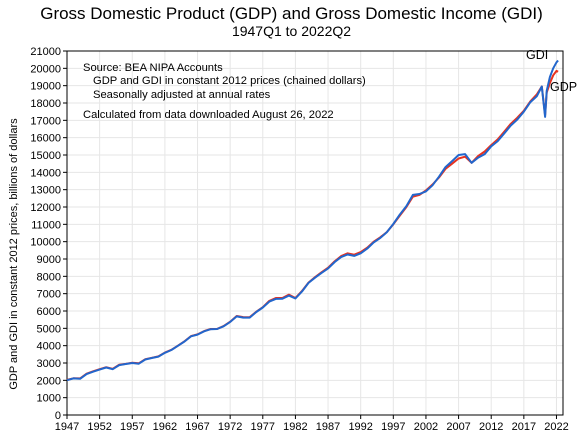 The height and width of the screenshot is (445, 583). What do you see at coordinates (165, 427) in the screenshot?
I see `x-tick-label: 1962` at bounding box center [165, 427].